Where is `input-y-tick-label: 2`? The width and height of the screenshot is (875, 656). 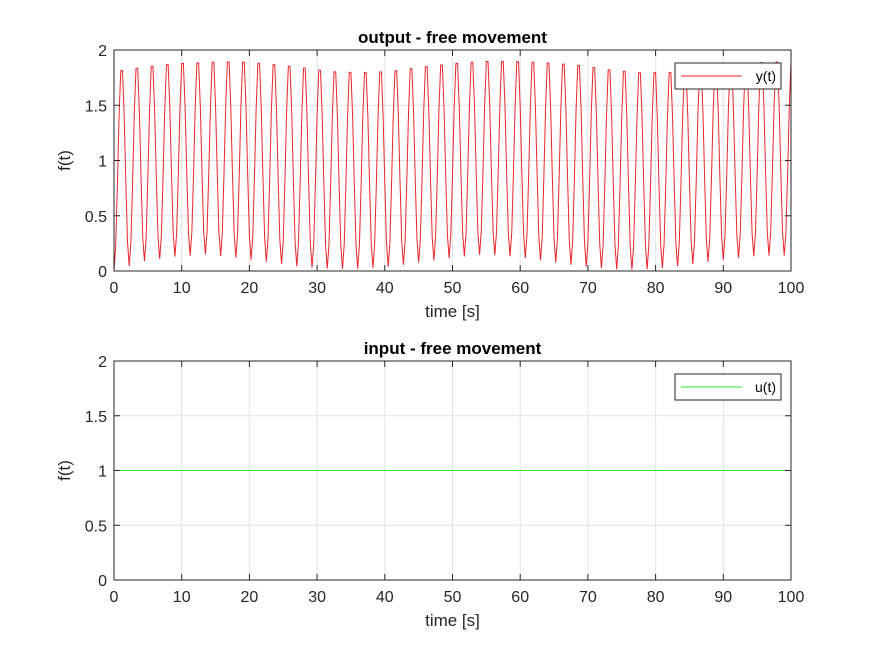 input-y-tick-label: 2 is located at coordinates (102, 362).